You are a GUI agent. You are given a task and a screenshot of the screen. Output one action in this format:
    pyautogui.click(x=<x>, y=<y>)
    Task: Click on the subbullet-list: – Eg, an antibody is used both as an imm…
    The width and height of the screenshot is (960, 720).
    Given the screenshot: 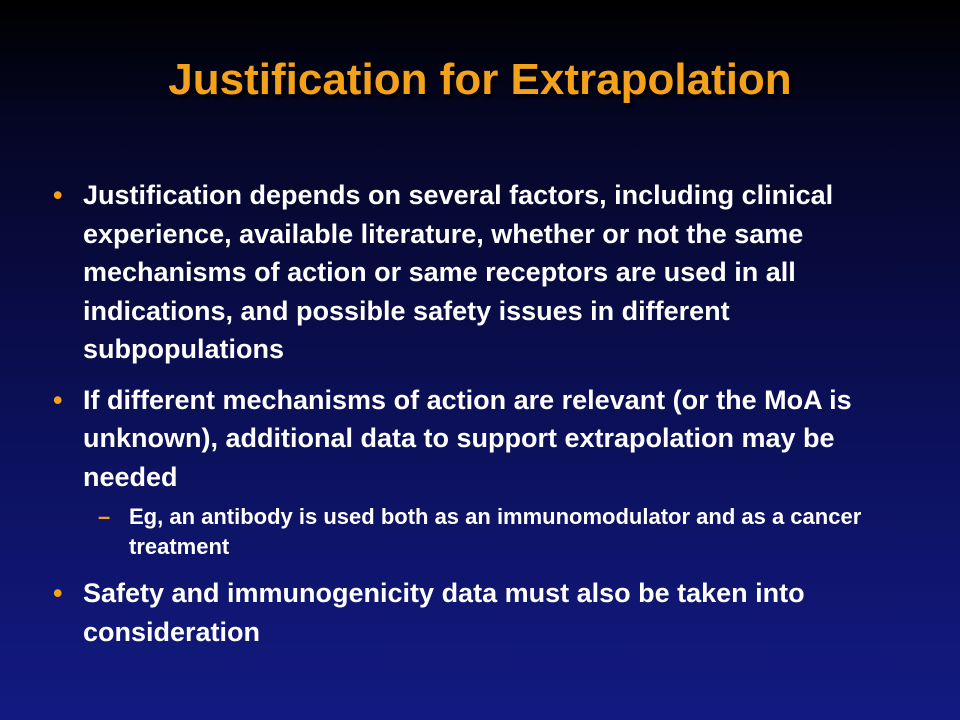 What is the action you would take?
    pyautogui.click(x=503, y=532)
    